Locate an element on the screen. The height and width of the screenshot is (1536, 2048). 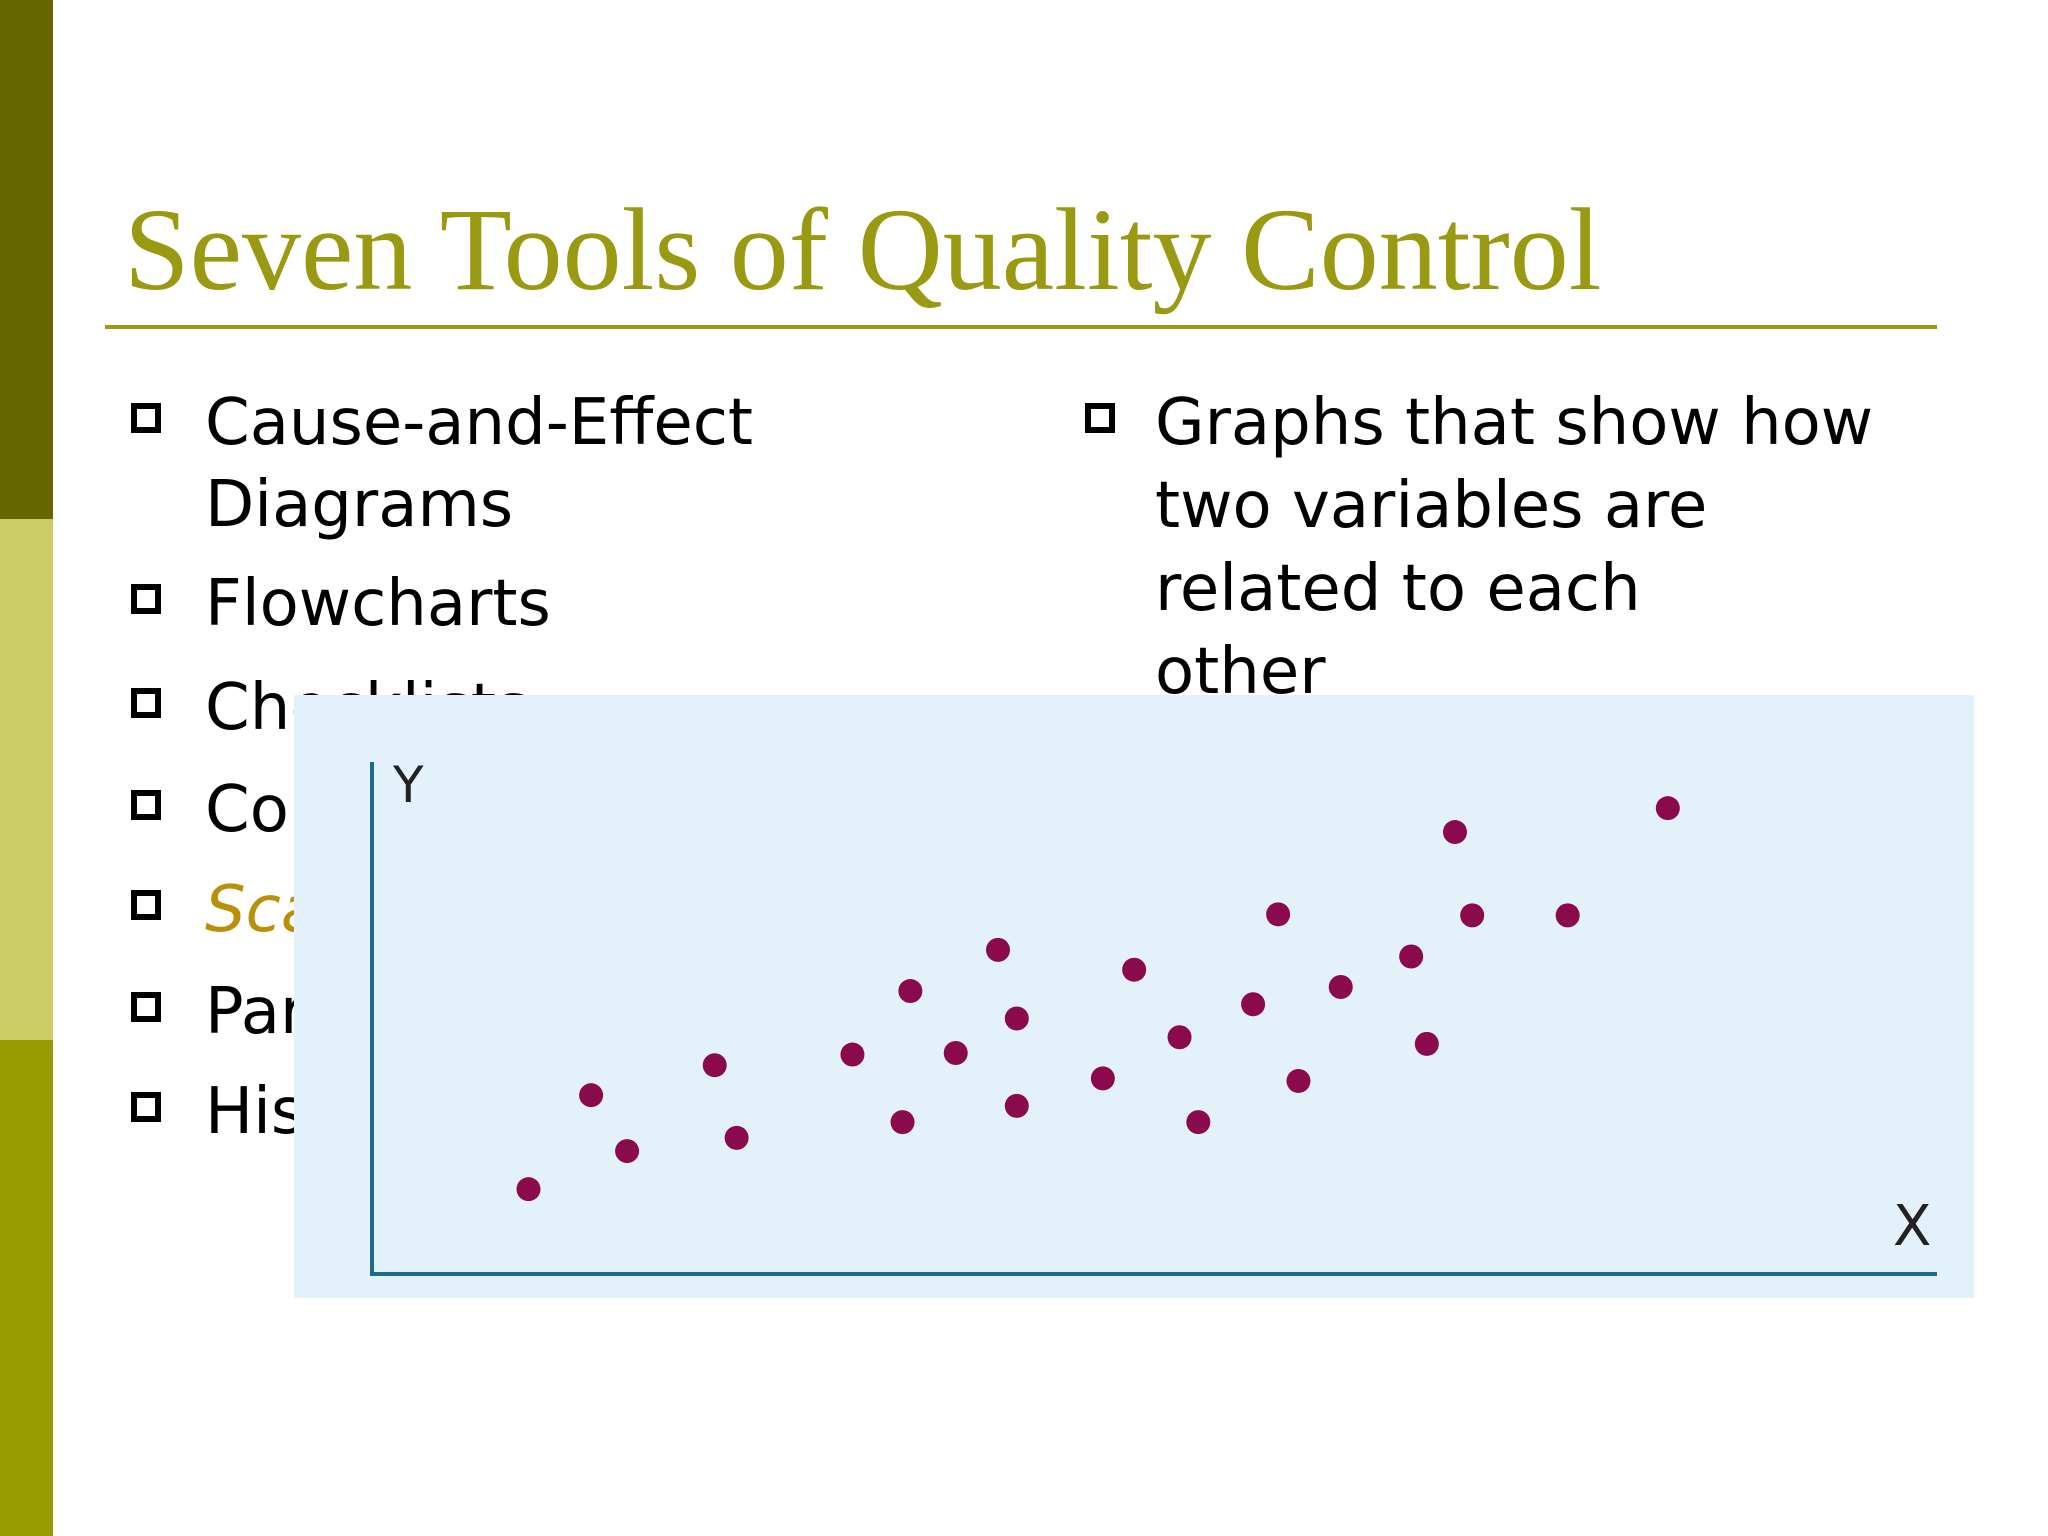
list-item: Flowcharts is located at coordinates (378, 604).